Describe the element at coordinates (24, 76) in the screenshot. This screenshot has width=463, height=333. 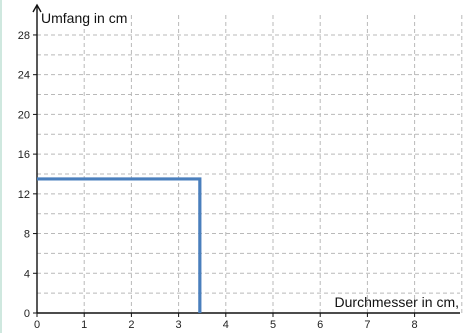
I see `y-tick-label: 24` at that location.